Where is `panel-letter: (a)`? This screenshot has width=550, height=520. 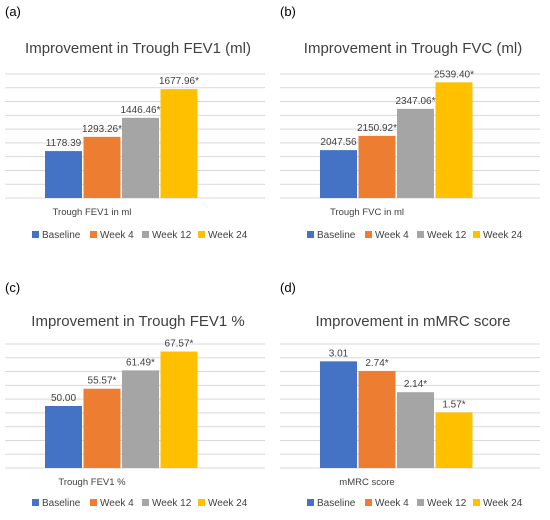
panel-letter: (a) is located at coordinates (13, 11).